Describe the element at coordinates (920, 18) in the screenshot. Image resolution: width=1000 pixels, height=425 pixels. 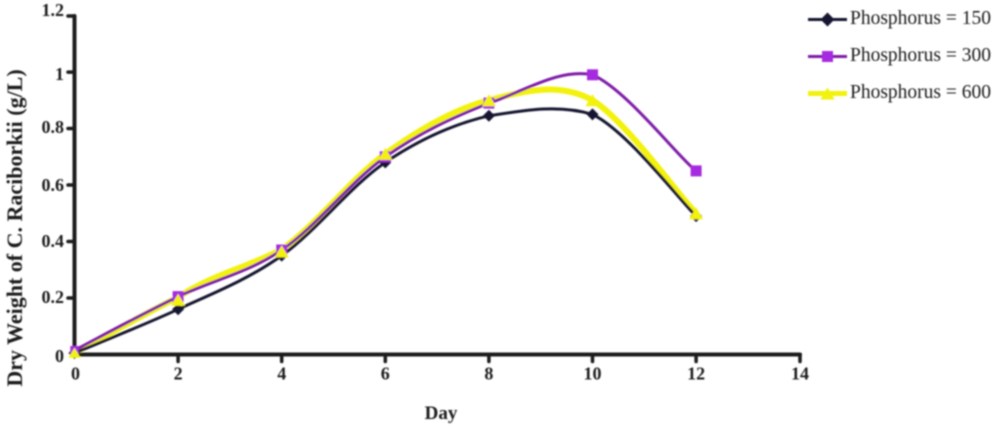
I see `svg-text: Phosphorus = 150` at that location.